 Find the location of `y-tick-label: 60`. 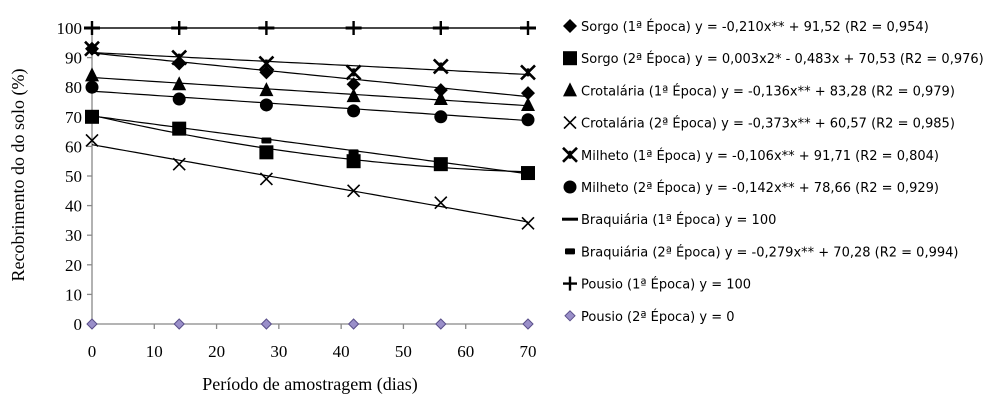

y-tick-label: 60 is located at coordinates (73, 146).